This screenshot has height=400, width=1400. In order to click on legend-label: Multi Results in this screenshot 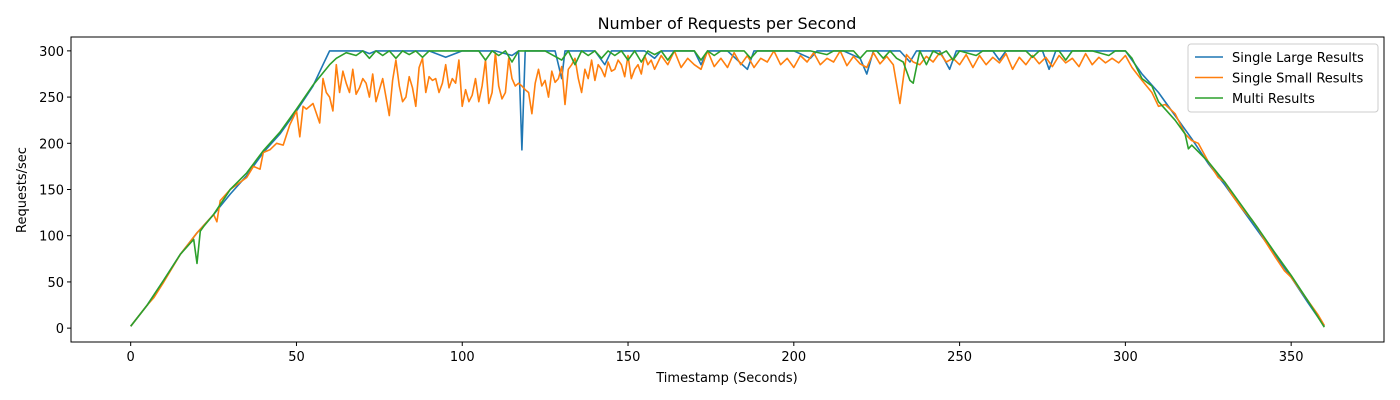, I will do `click(1273, 99)`.